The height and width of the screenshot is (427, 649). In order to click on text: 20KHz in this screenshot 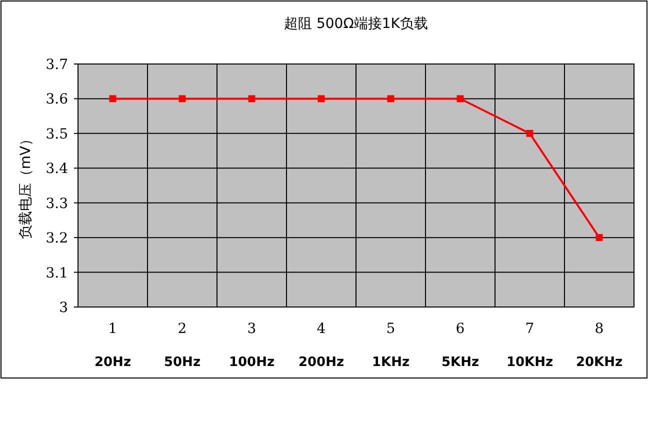, I will do `click(599, 362)`.